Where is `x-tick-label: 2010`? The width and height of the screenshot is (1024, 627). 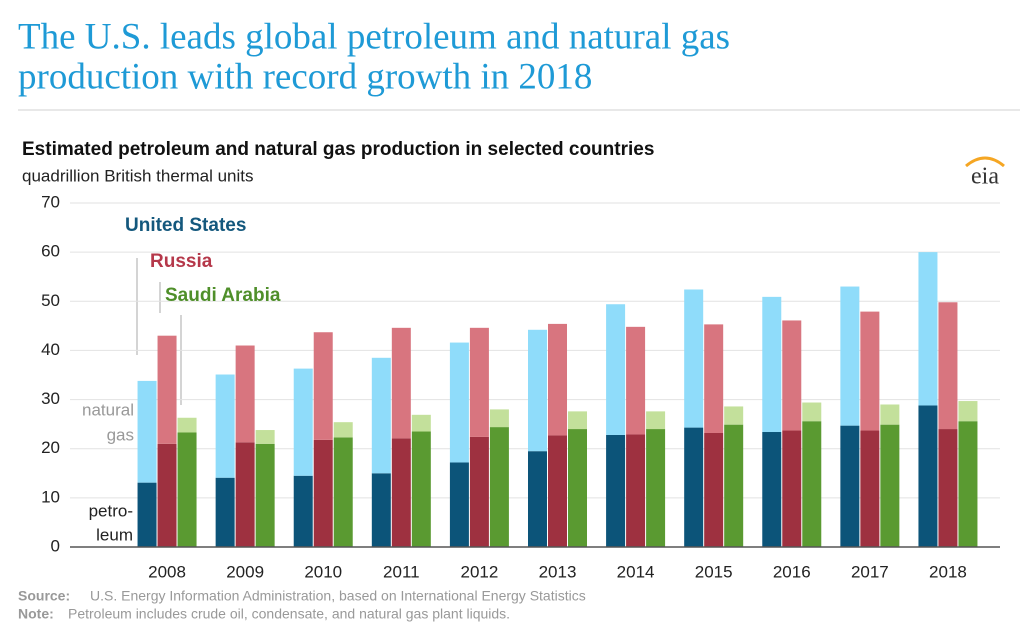 x-tick-label: 2010 is located at coordinates (323, 571).